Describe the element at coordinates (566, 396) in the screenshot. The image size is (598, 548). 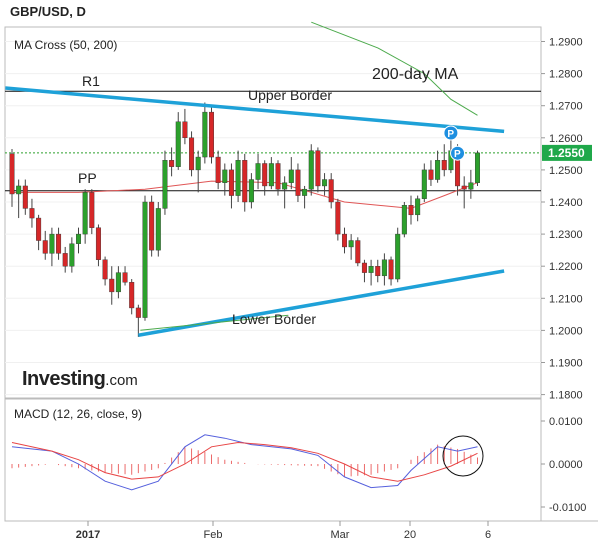
I see `price-tick-label: 1.1800` at that location.